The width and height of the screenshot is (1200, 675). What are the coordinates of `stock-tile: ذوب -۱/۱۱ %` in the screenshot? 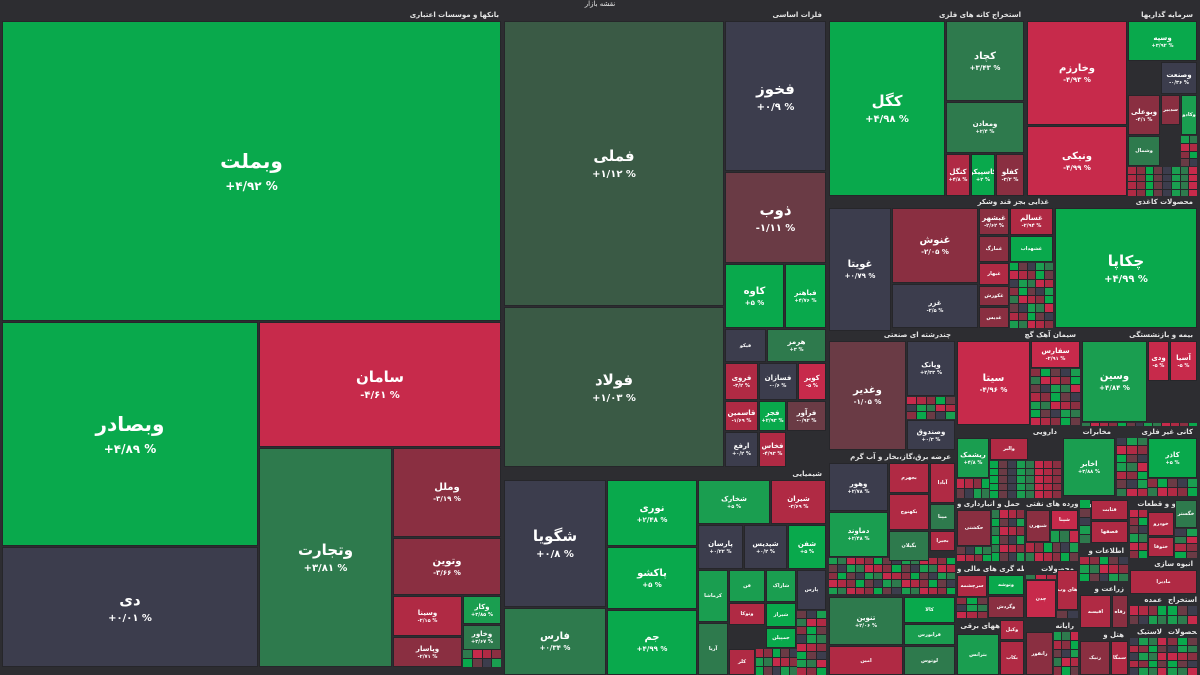 It's located at (775, 217).